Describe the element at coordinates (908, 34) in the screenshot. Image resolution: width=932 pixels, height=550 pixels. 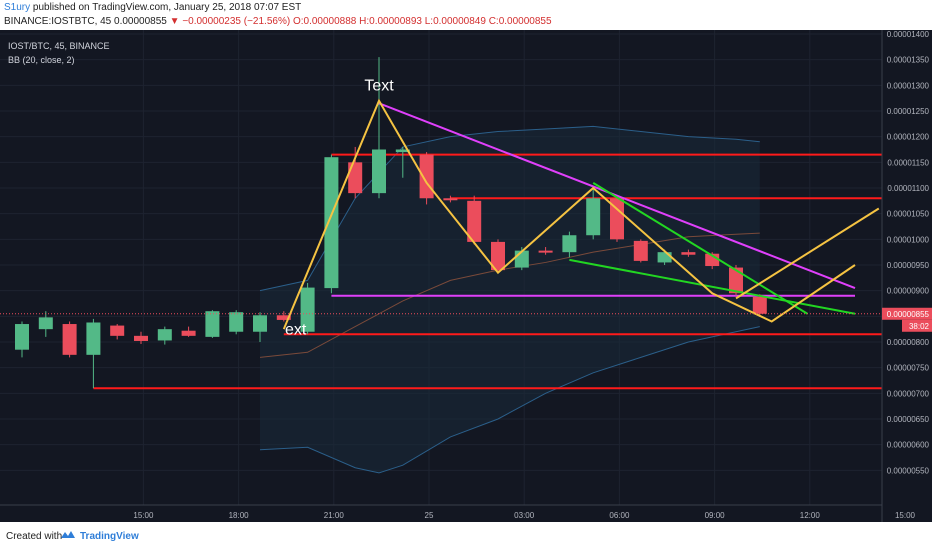
I see `y-tick-label: 0.00001400` at that location.